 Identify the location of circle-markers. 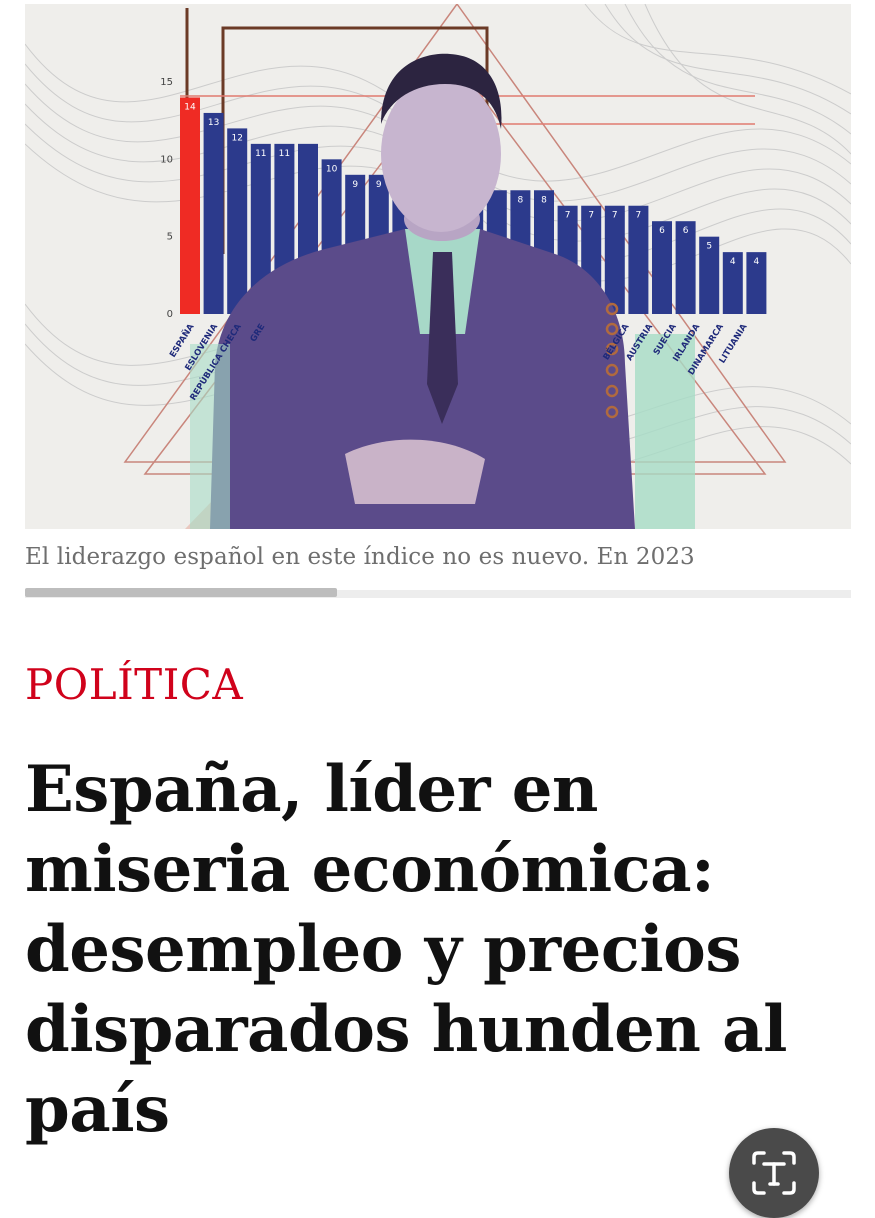
(612, 360).